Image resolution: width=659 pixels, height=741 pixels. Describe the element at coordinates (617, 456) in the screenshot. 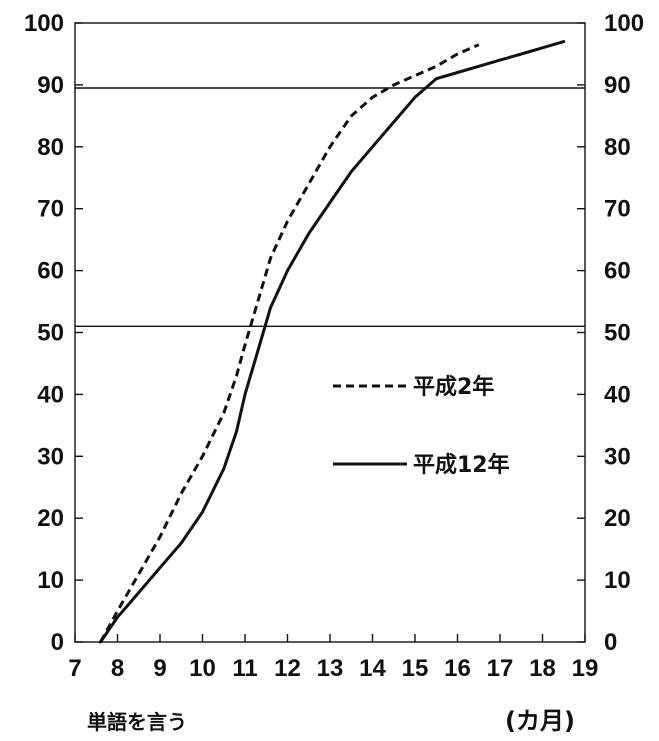

I see `right-y-tick-label-3: 30` at that location.